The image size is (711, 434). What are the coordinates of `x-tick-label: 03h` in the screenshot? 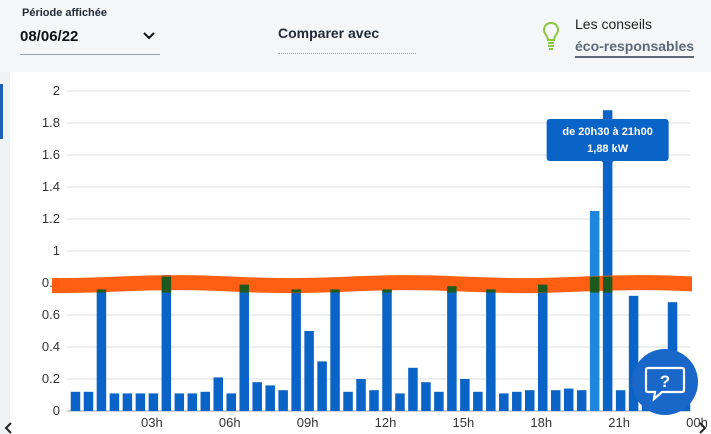 It's located at (152, 422).